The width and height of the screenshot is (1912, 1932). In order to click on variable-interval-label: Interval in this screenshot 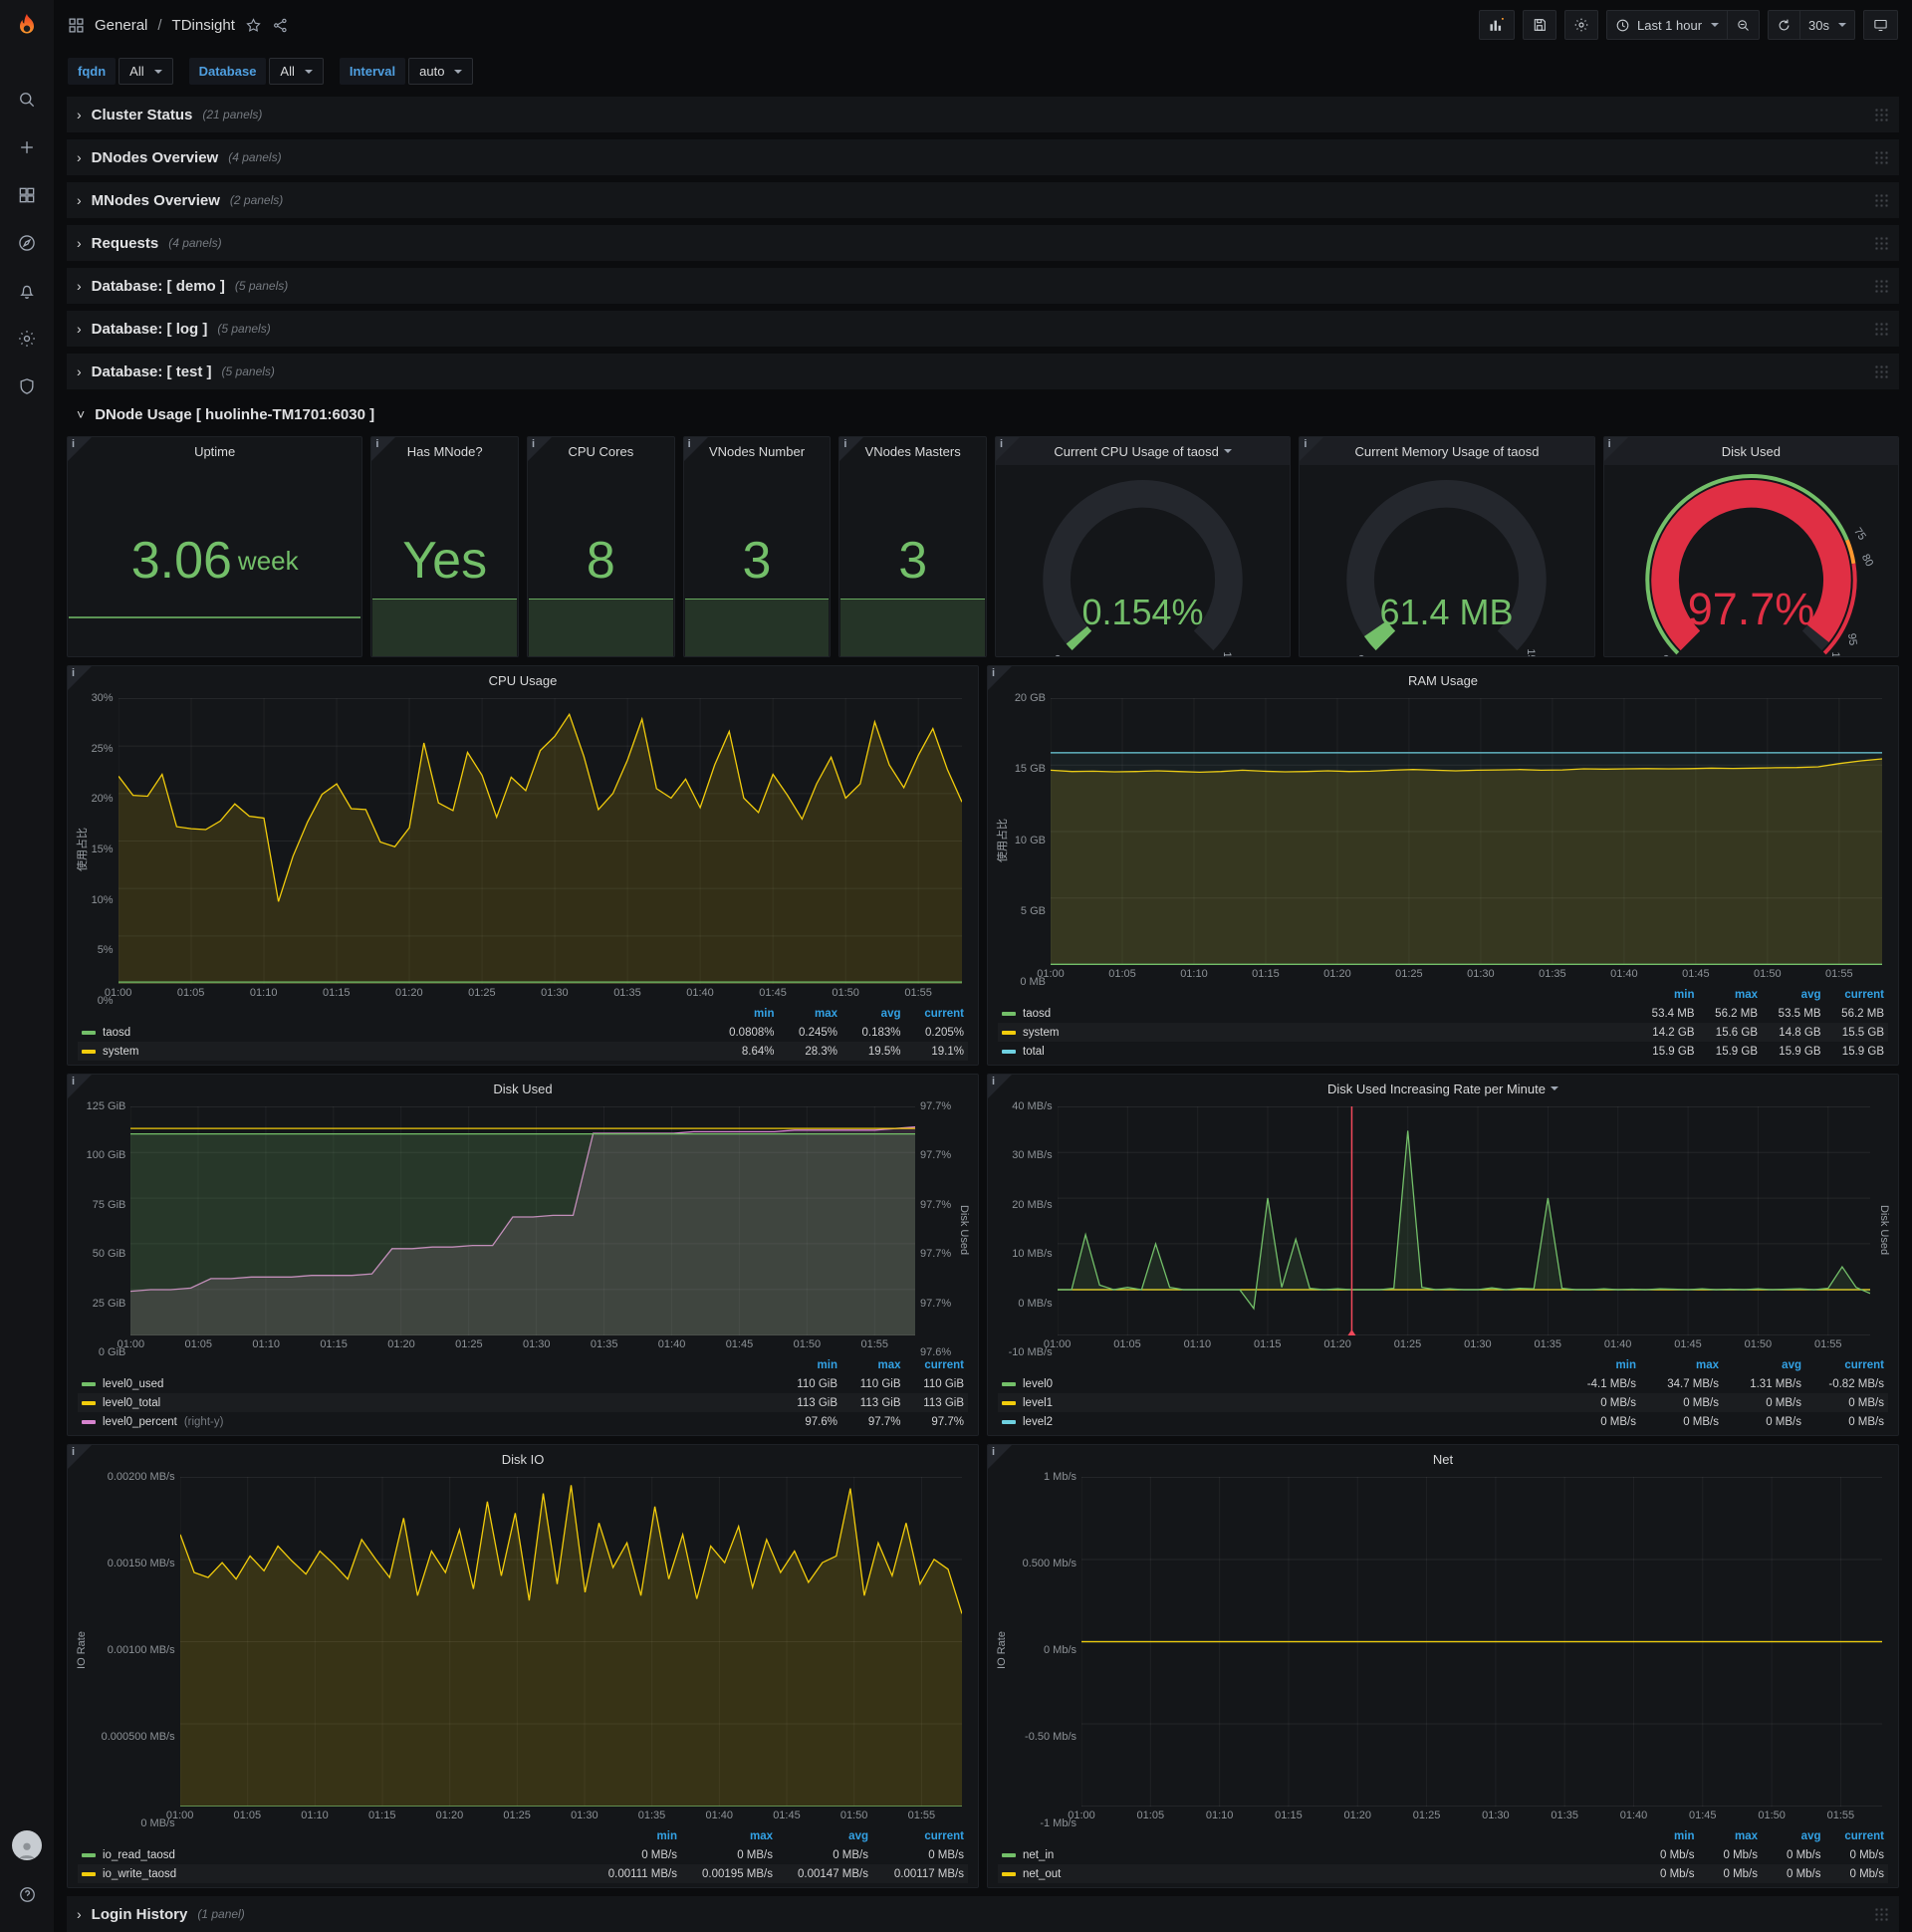, I will do `click(372, 71)`.